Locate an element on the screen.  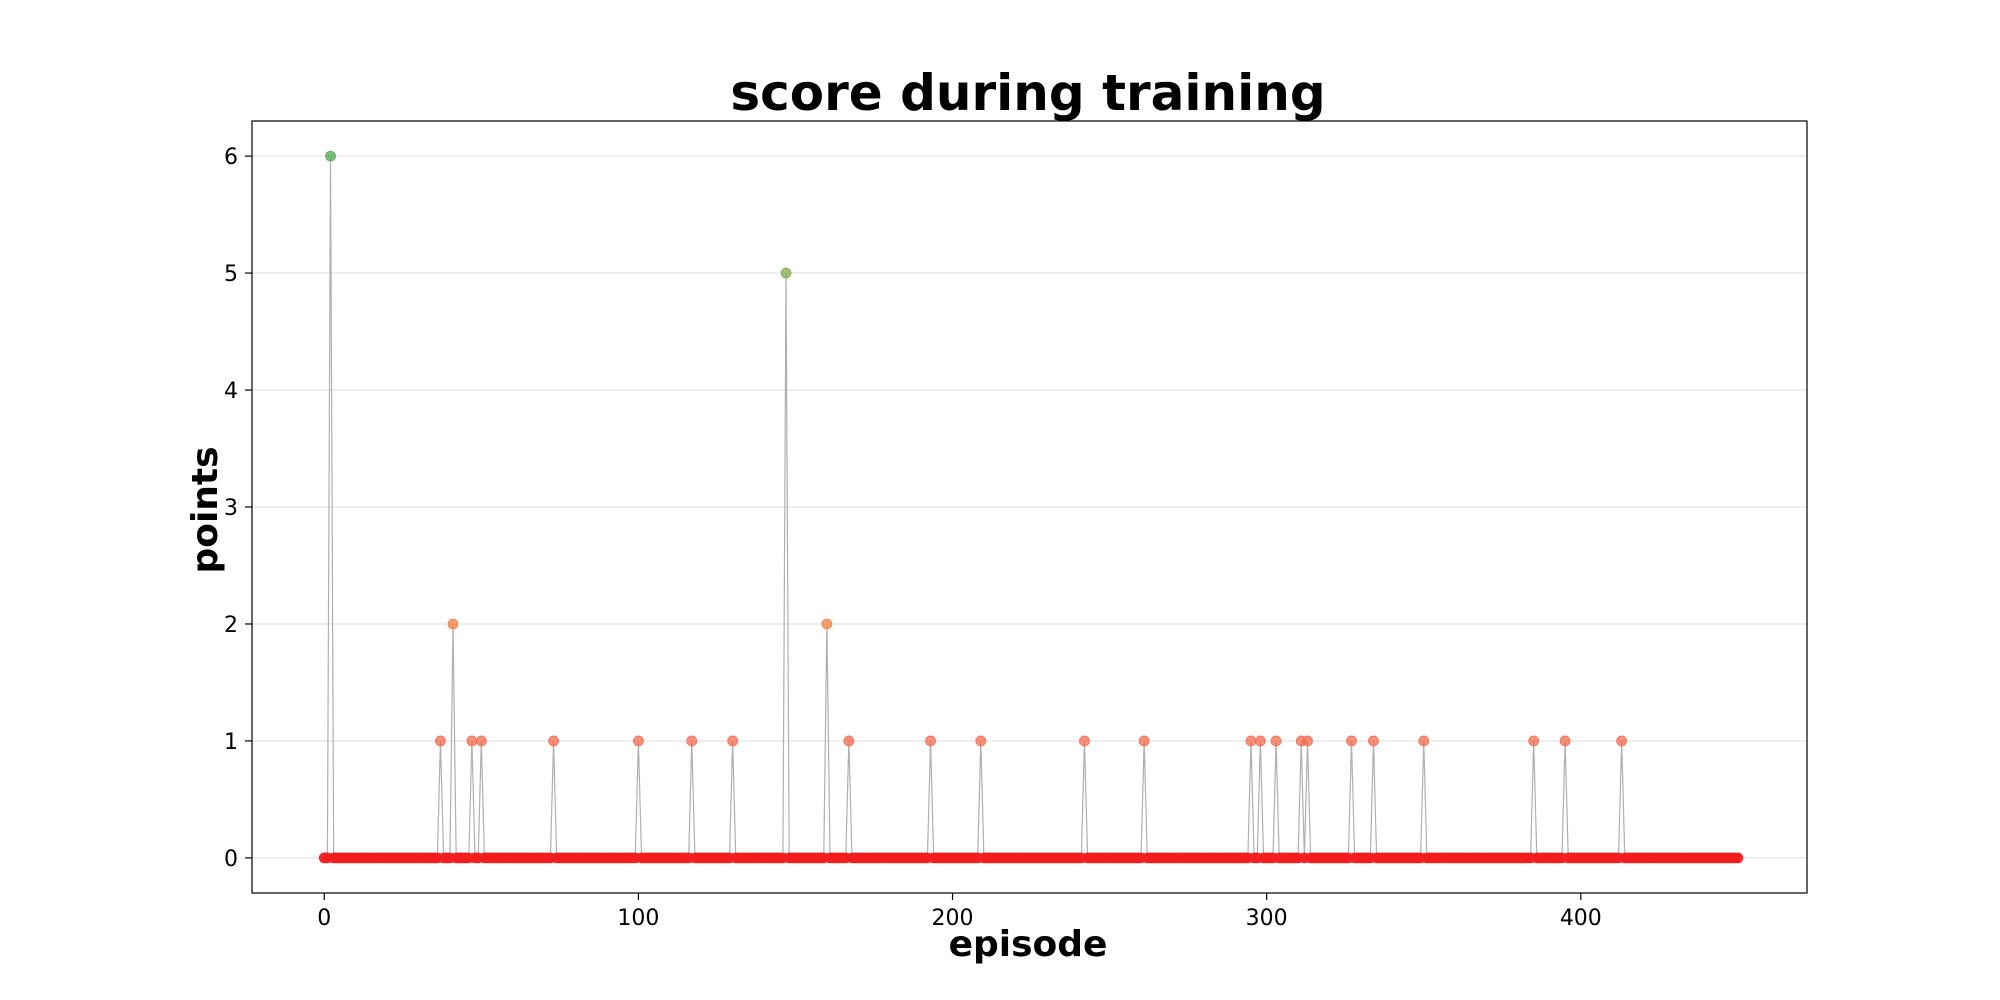
chart-title: score during training is located at coordinates (1027, 93).